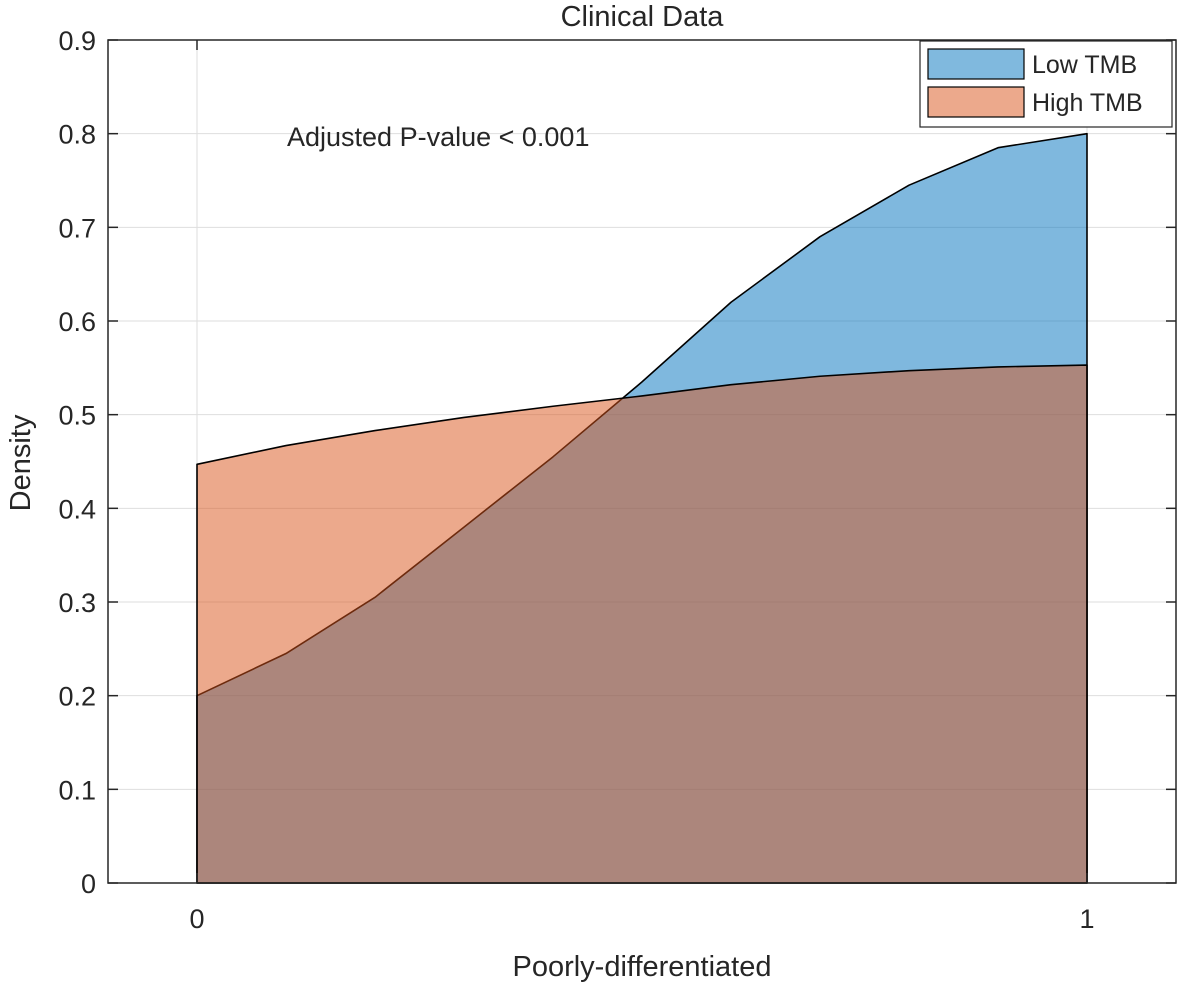 The image size is (1180, 992). What do you see at coordinates (643, 17) in the screenshot?
I see `chart-title: Clinical Data` at bounding box center [643, 17].